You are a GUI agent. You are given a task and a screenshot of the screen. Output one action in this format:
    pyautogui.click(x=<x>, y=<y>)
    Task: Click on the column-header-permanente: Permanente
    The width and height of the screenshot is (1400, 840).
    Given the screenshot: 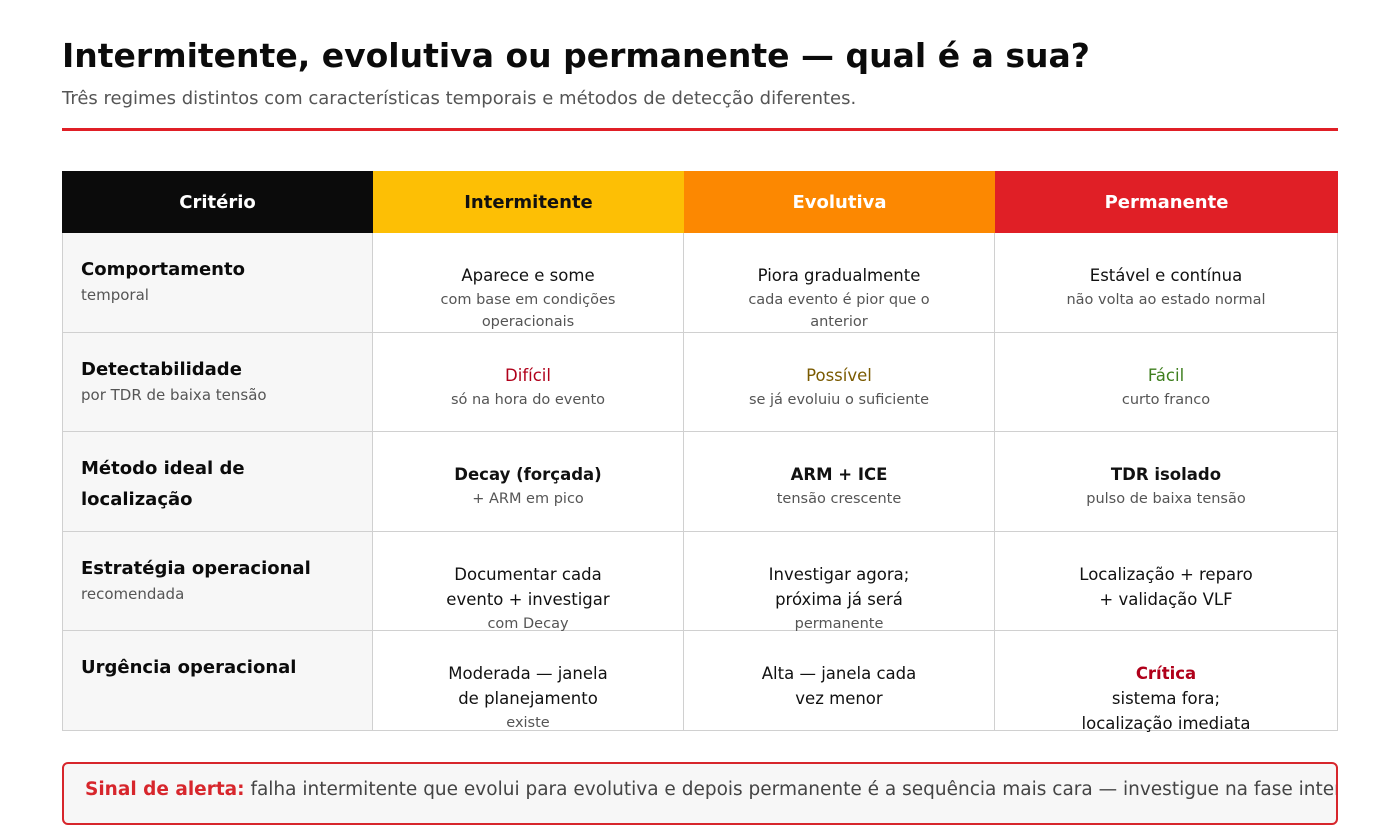 What is the action you would take?
    pyautogui.click(x=1166, y=202)
    